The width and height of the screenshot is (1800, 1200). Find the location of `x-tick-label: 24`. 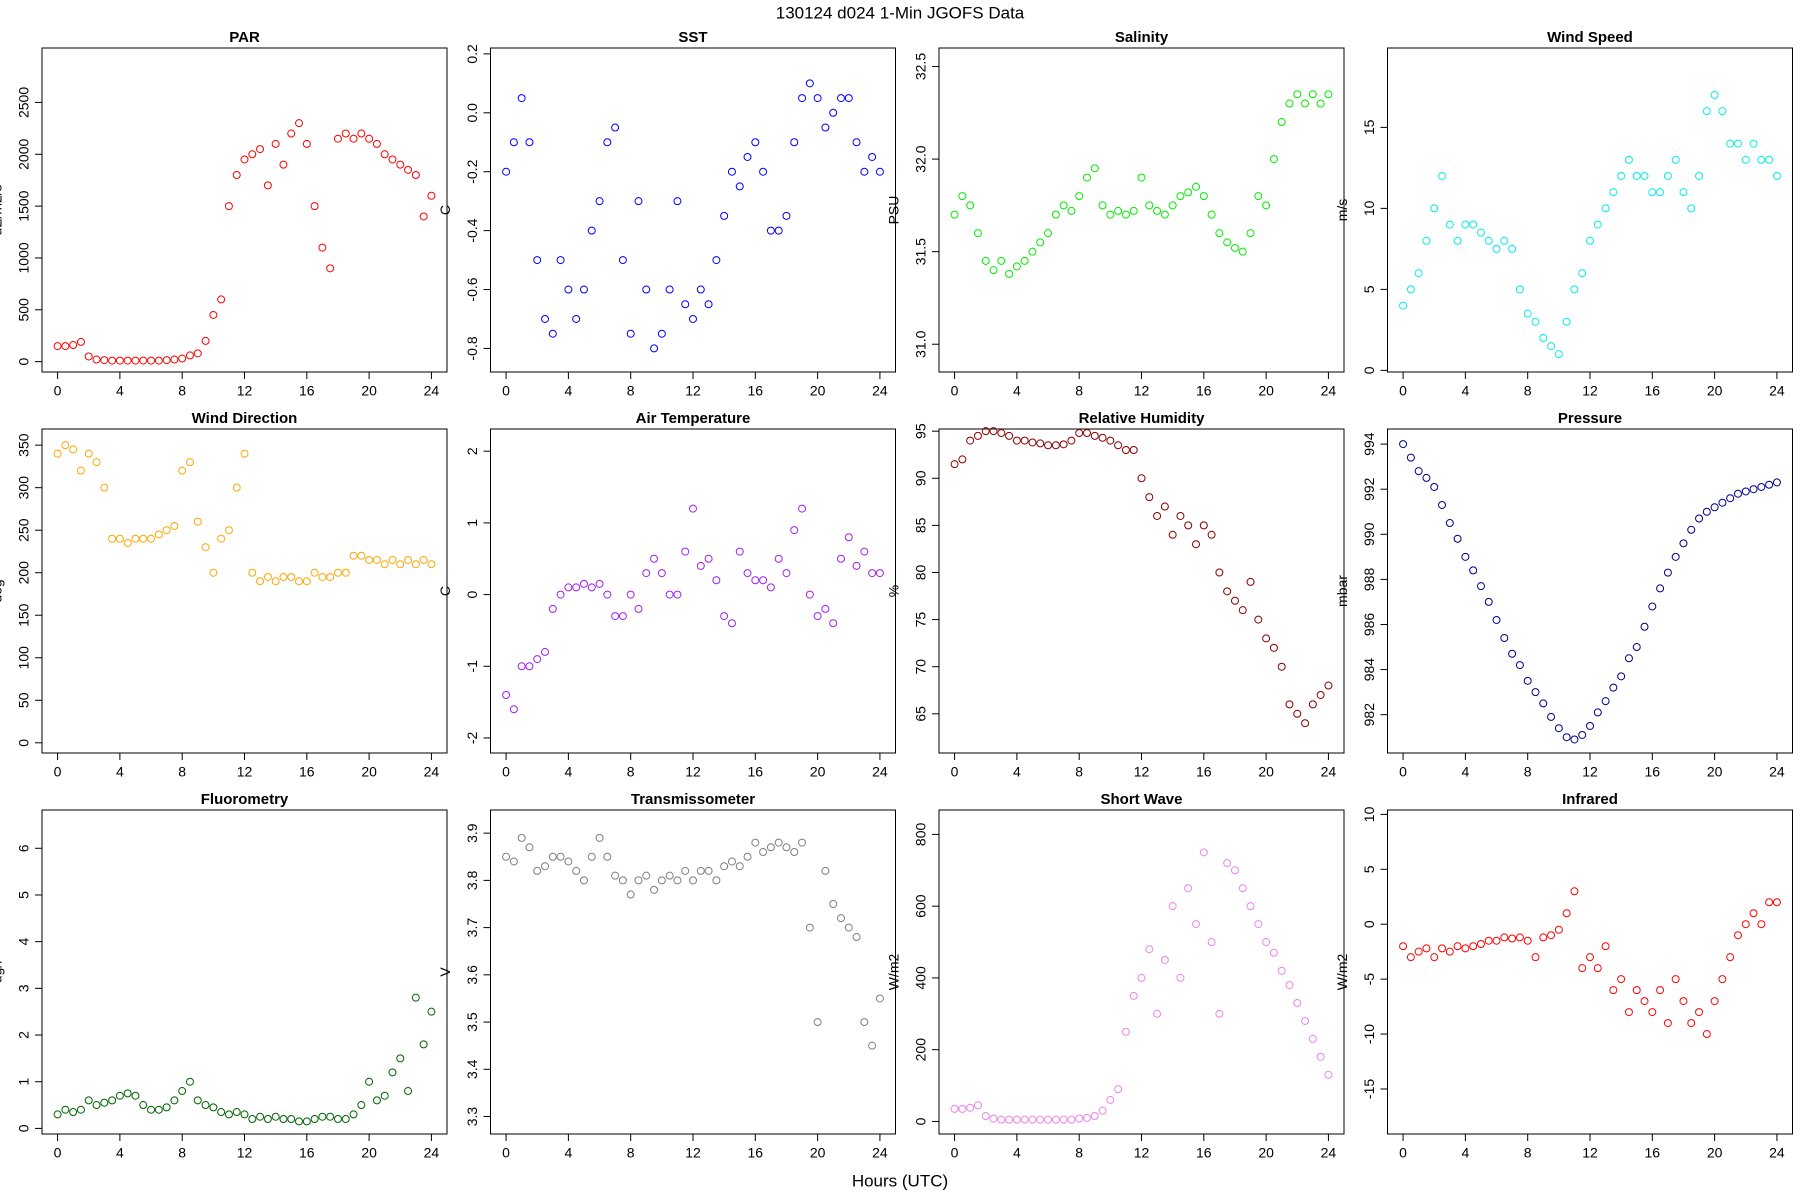

x-tick-label: 24 is located at coordinates (432, 1153).